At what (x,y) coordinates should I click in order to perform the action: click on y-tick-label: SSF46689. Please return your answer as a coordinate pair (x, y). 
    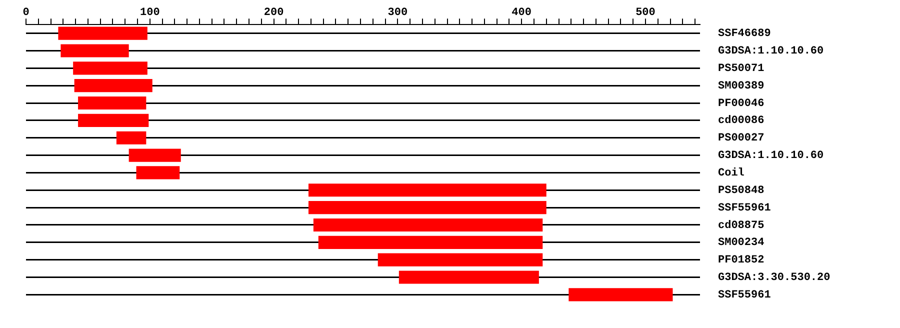
    Looking at the image, I should click on (744, 34).